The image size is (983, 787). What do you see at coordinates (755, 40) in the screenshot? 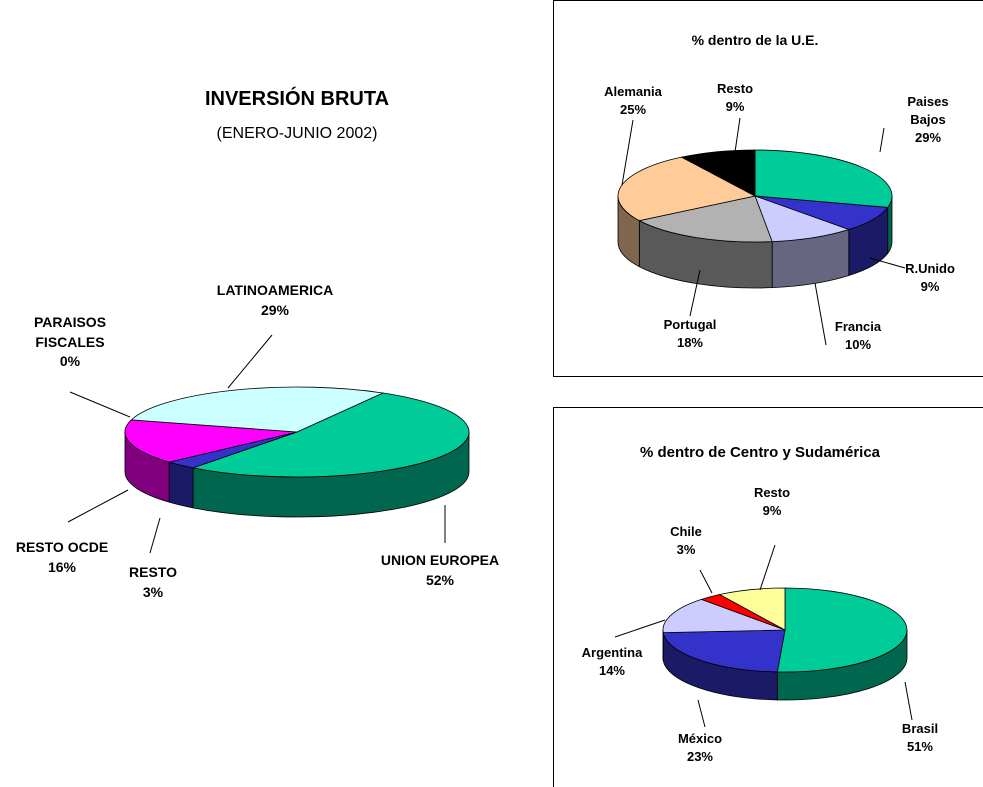
I see `chart-title: % dentro de la U.E.` at bounding box center [755, 40].